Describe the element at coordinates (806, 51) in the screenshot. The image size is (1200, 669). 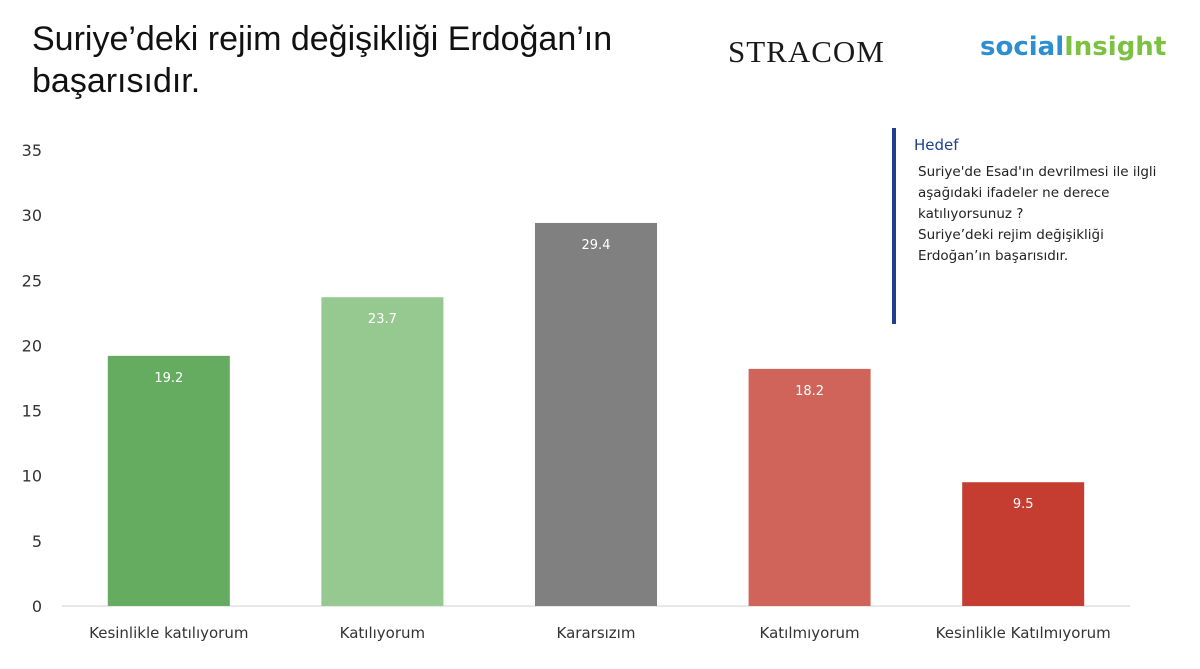
I see `stracom-logo: STRACOM` at that location.